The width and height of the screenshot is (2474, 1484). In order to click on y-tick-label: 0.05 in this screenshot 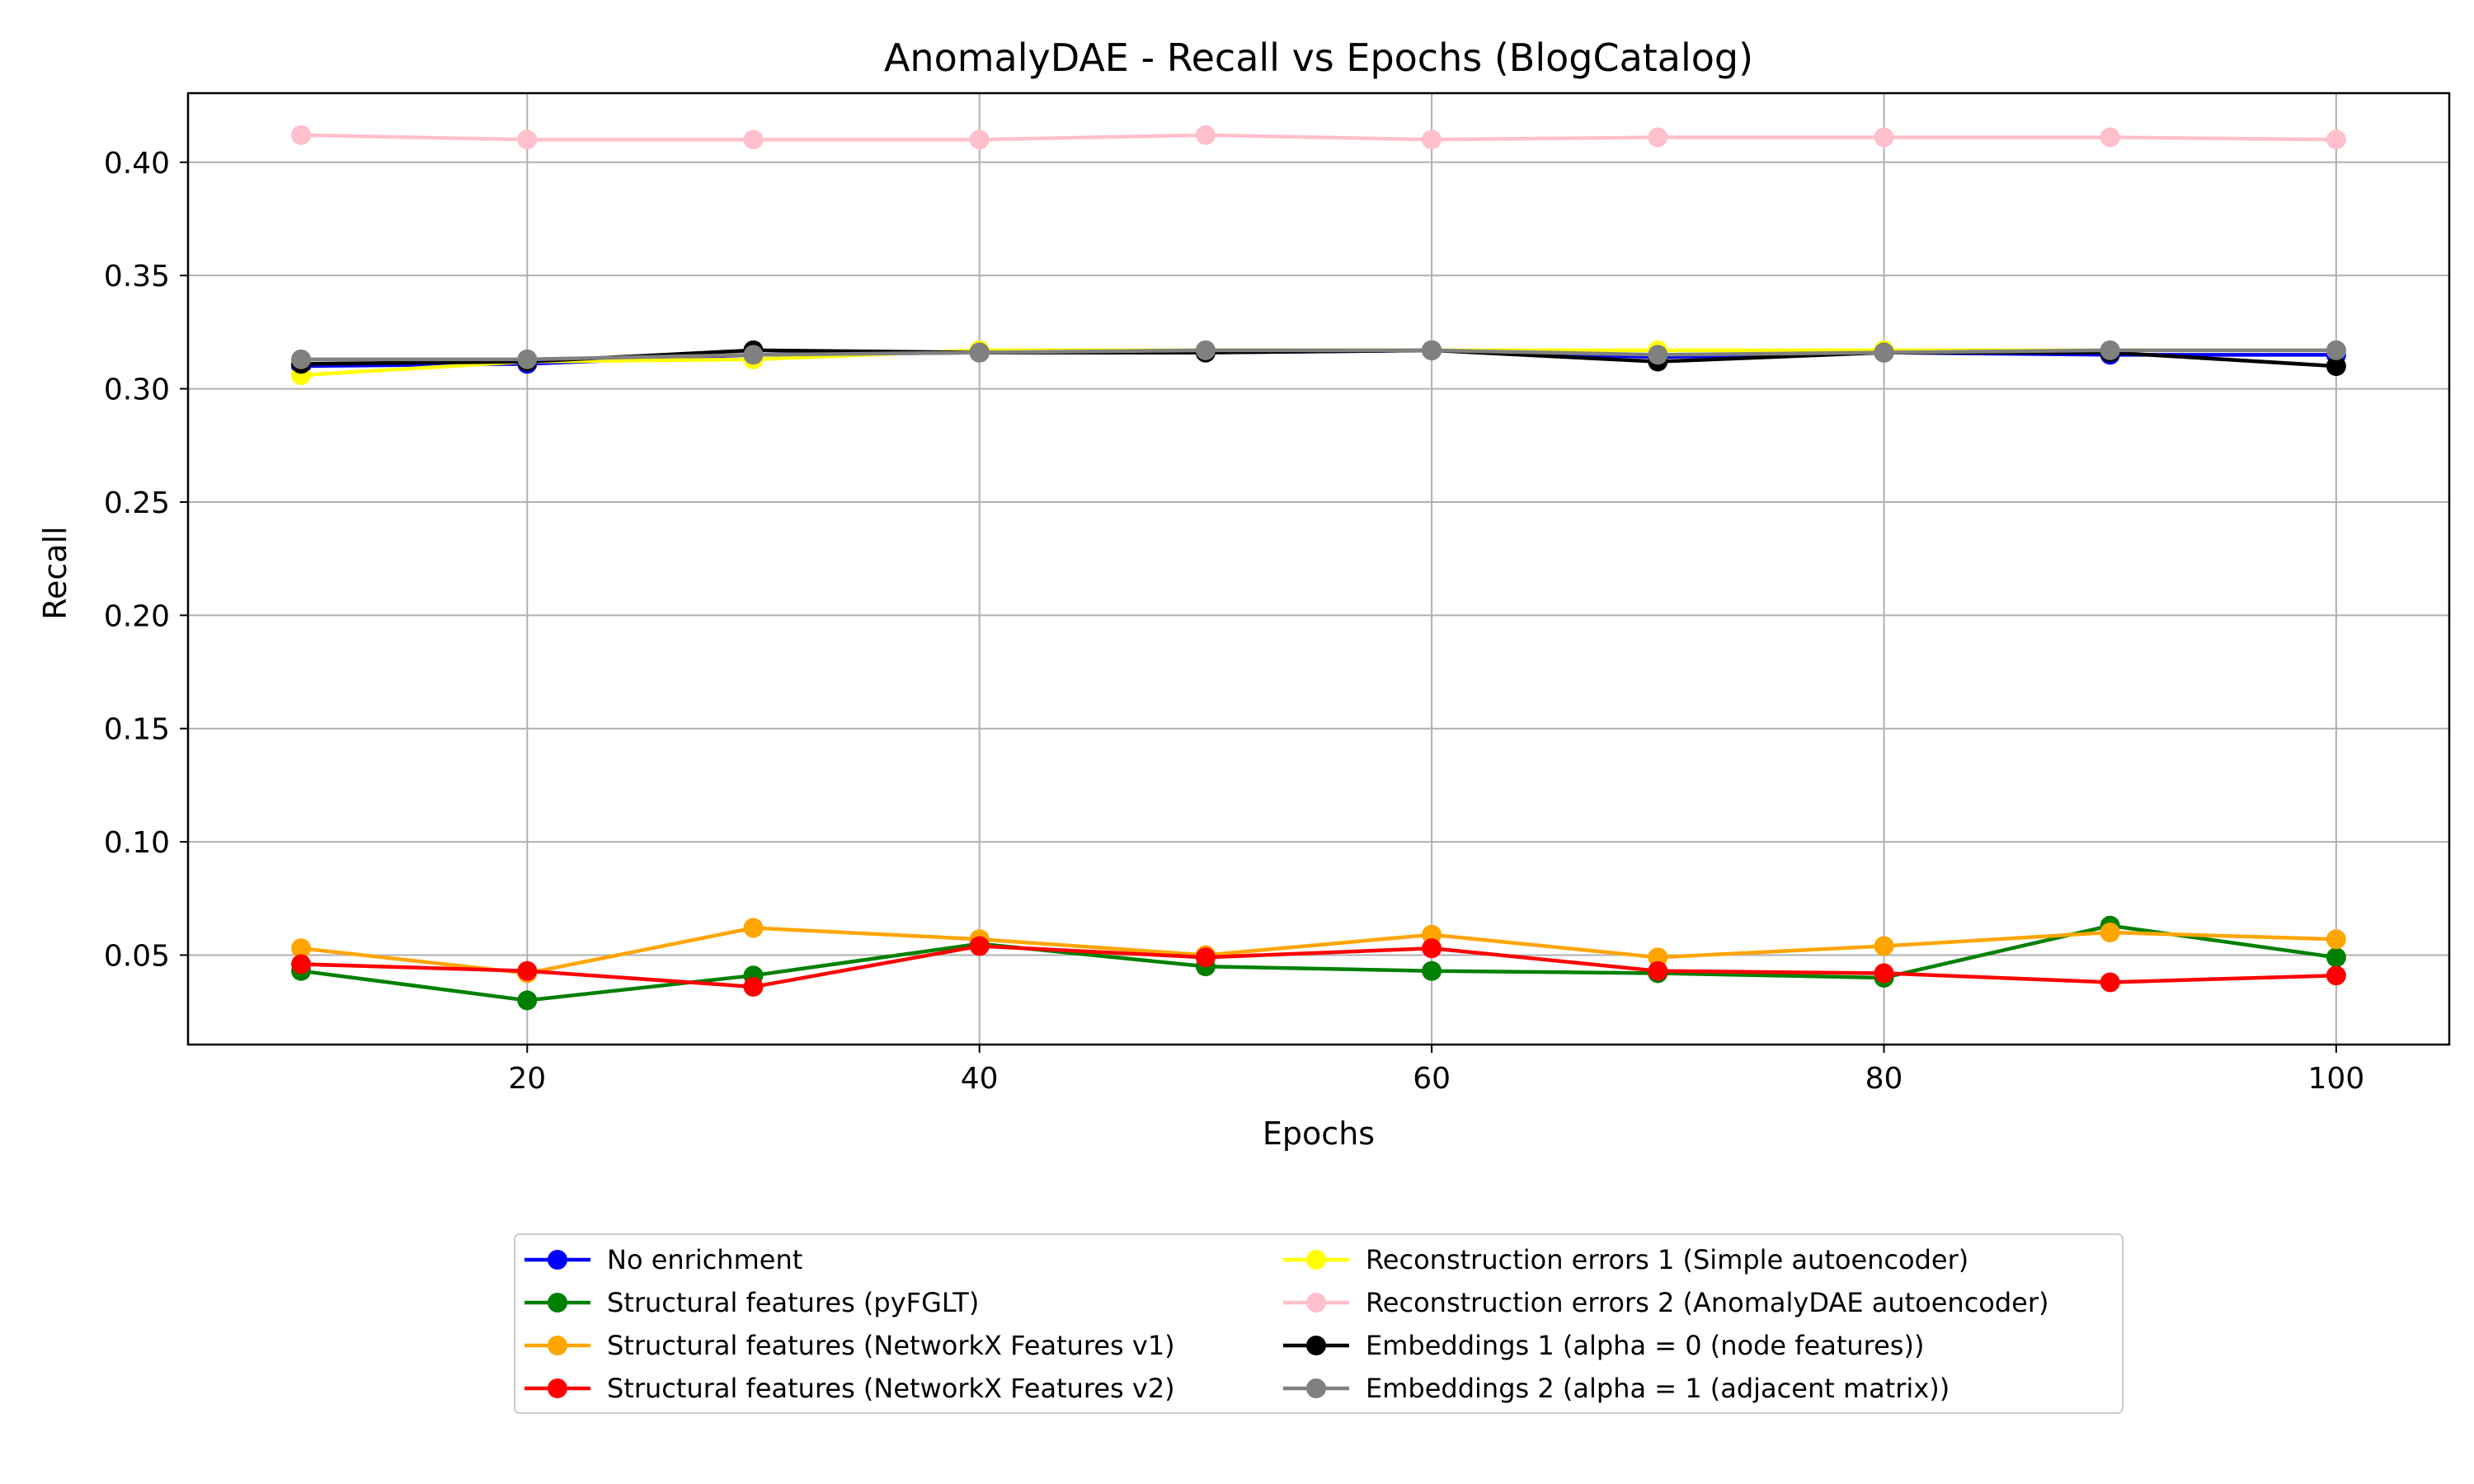, I will do `click(137, 956)`.